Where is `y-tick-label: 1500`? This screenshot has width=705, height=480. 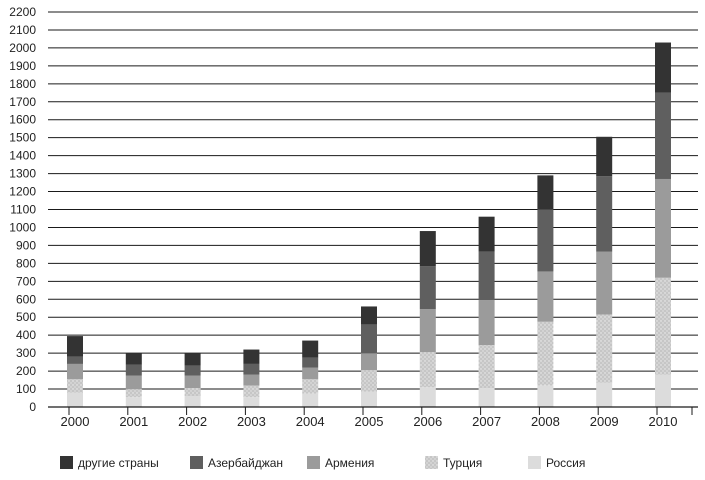 y-tick-label: 1500 is located at coordinates (22, 138).